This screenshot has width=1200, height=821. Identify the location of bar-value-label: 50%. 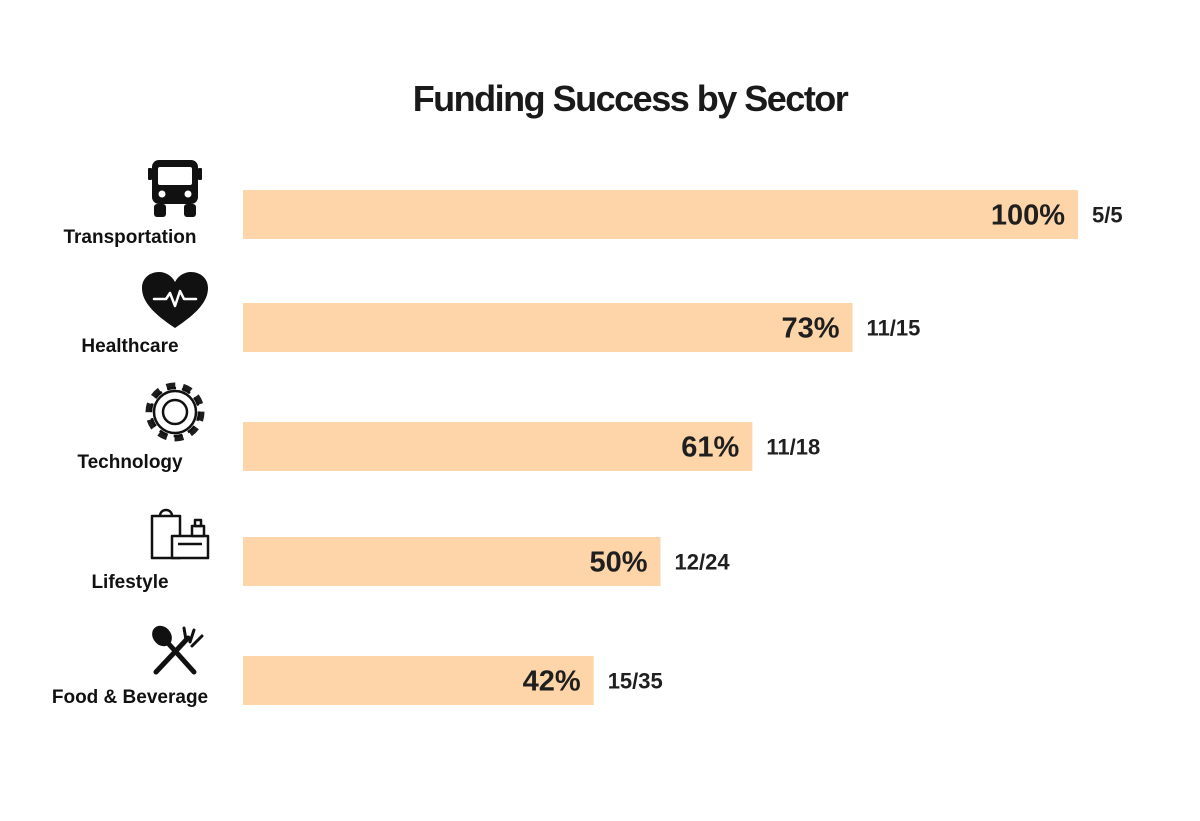
(618, 563).